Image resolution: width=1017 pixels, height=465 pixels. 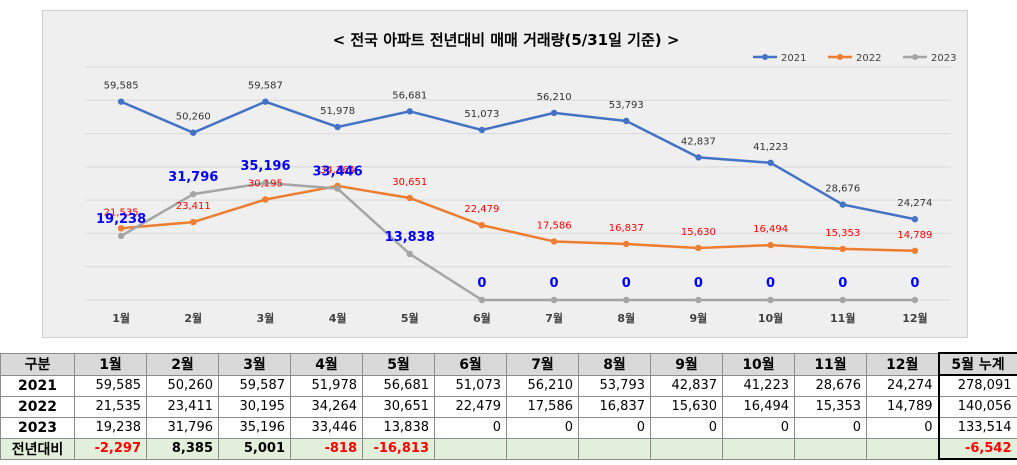 What do you see at coordinates (182, 385) in the screenshot?
I see `table-cell: 50,260` at bounding box center [182, 385].